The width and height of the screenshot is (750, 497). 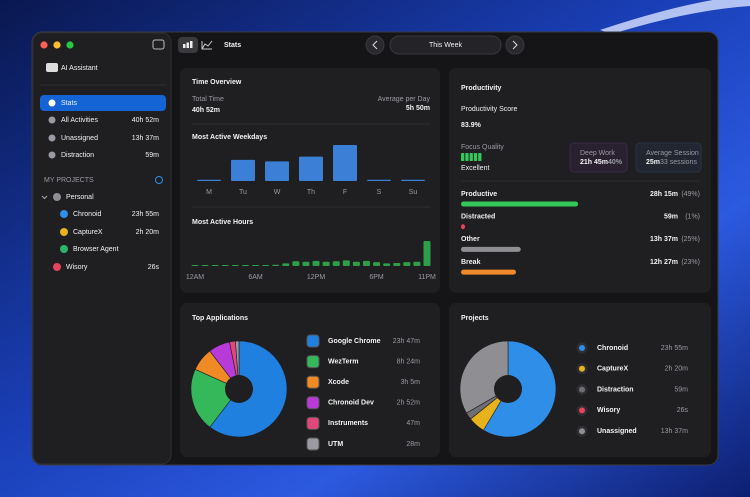 I want to click on close-button, so click(x=44, y=45).